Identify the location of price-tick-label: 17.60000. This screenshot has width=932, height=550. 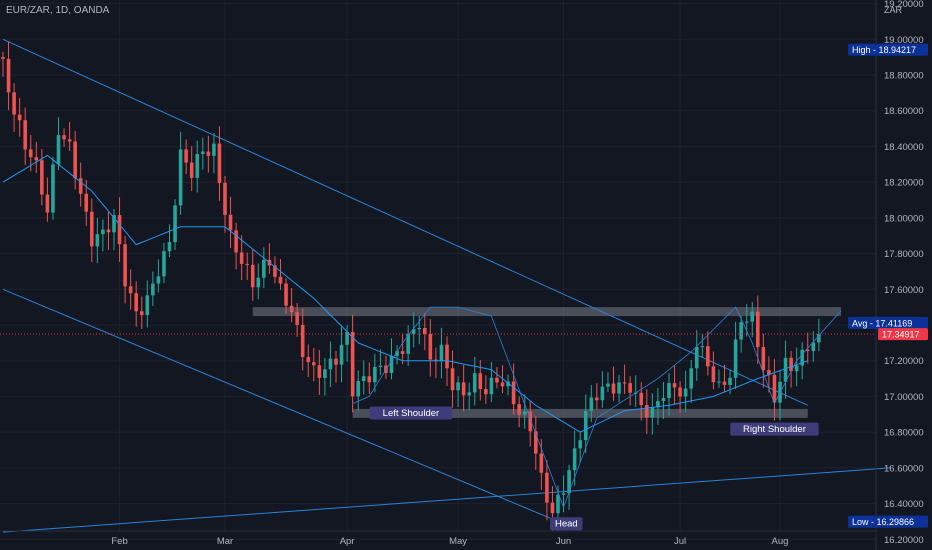
(904, 290).